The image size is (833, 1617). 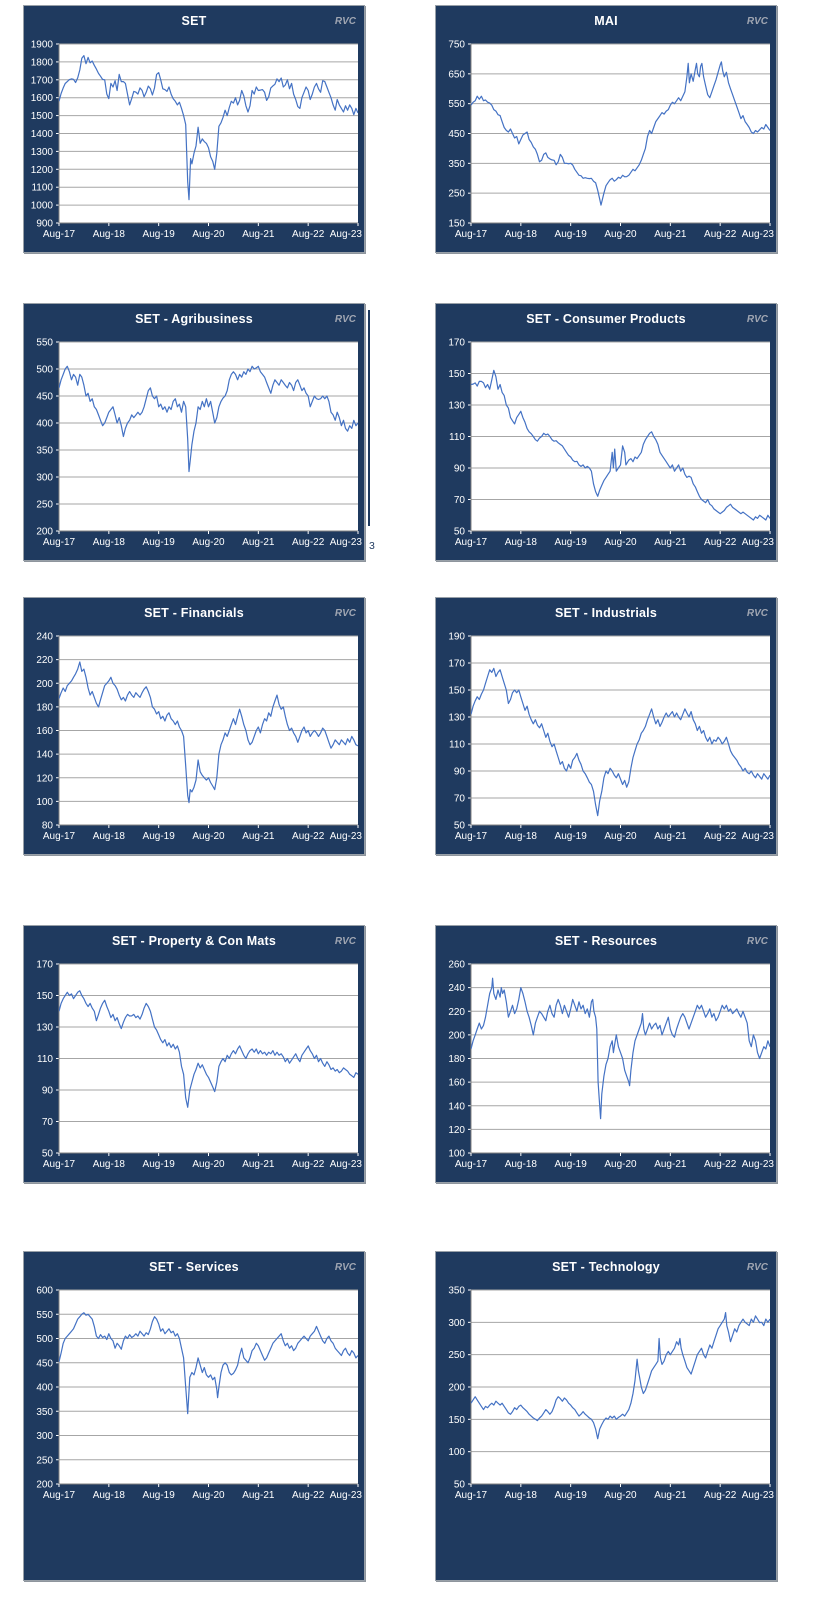 I want to click on y-axis-label: 190, so click(x=456, y=637).